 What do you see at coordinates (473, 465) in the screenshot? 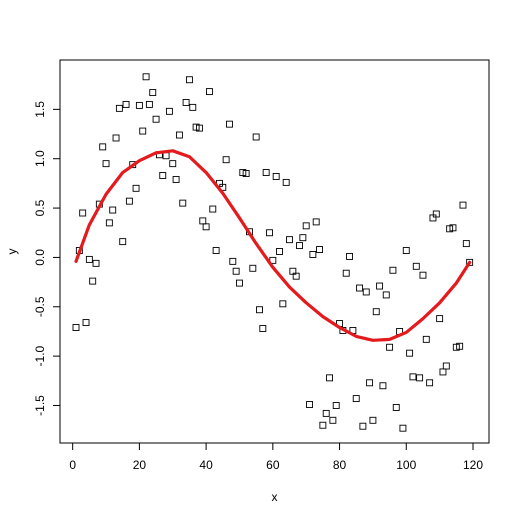
I see `x-tick-label: 120` at bounding box center [473, 465].